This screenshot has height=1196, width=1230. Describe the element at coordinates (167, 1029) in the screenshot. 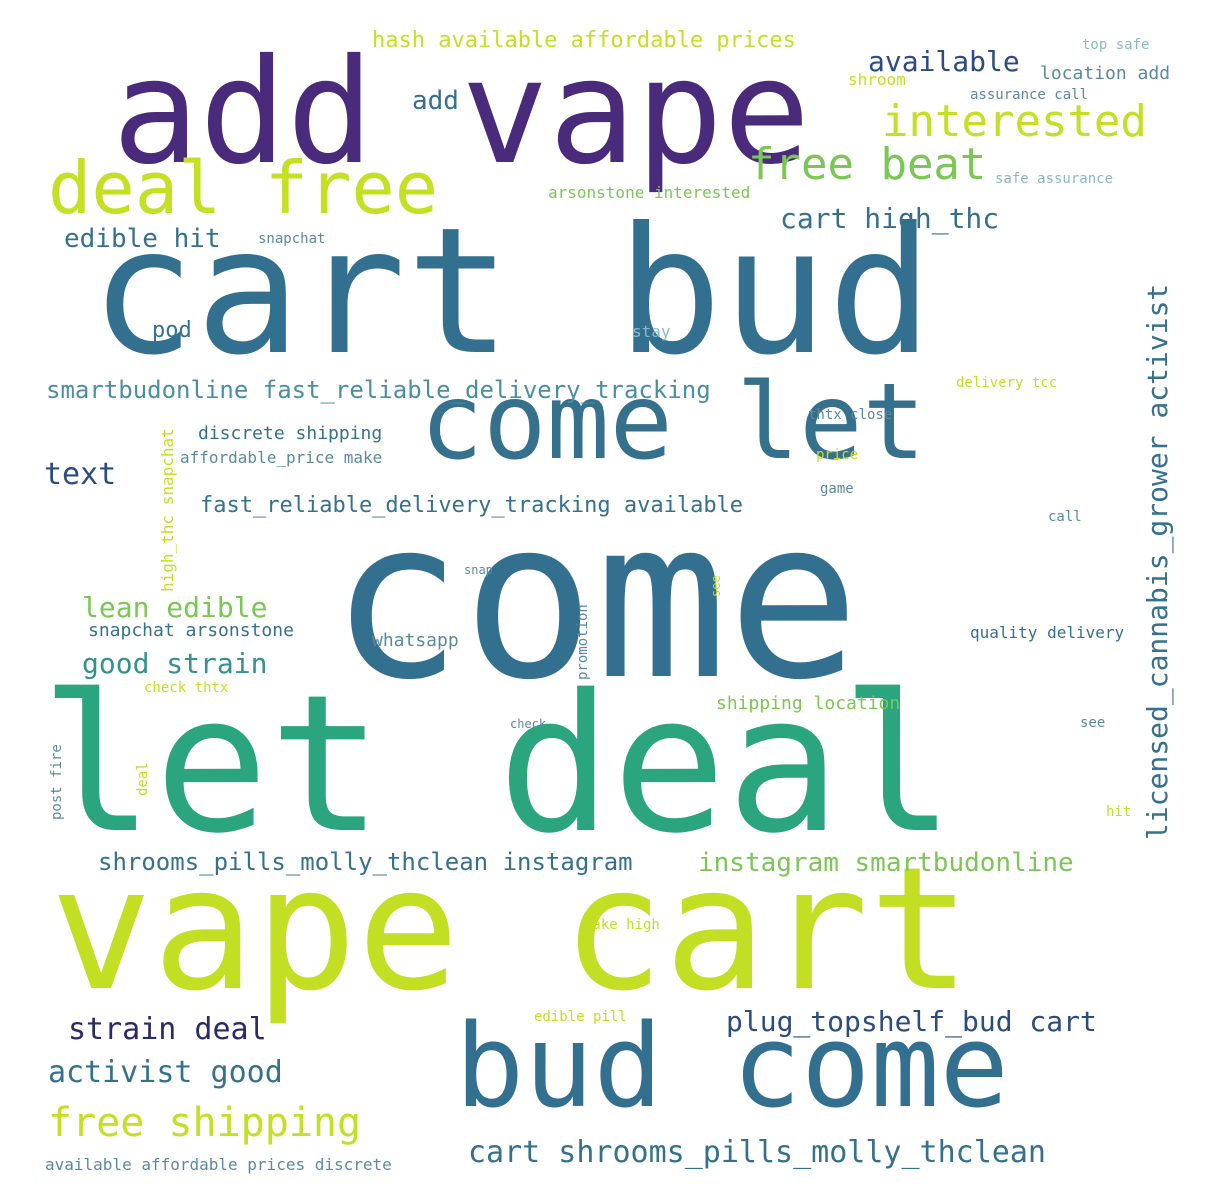

I see `cloud-word: strain deal` at that location.